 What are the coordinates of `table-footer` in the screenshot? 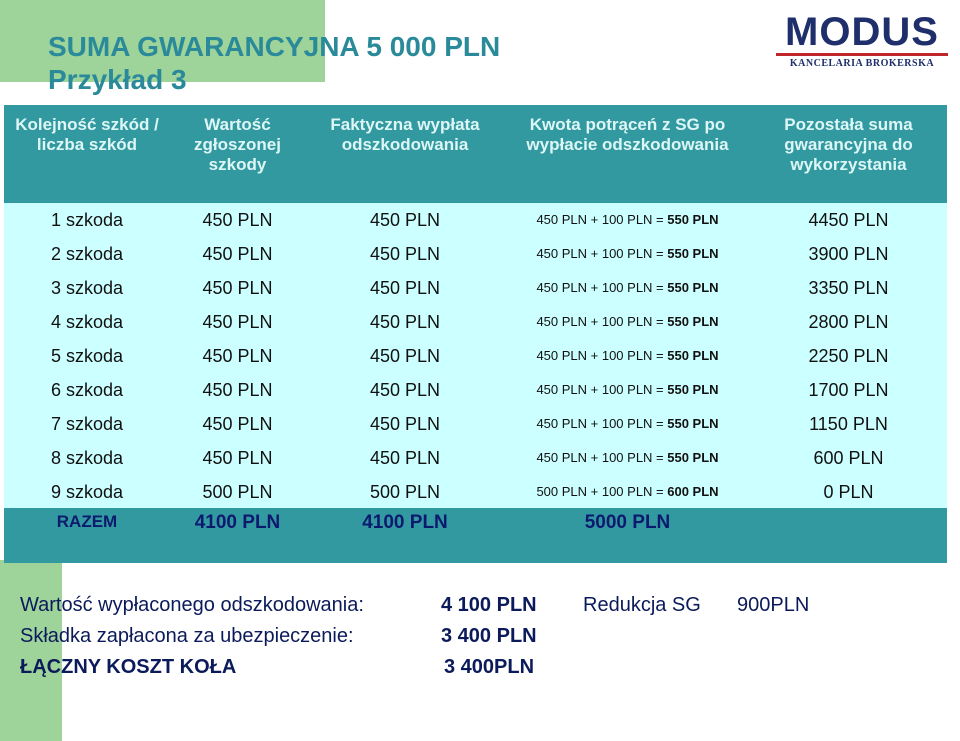 It's located at (475, 535).